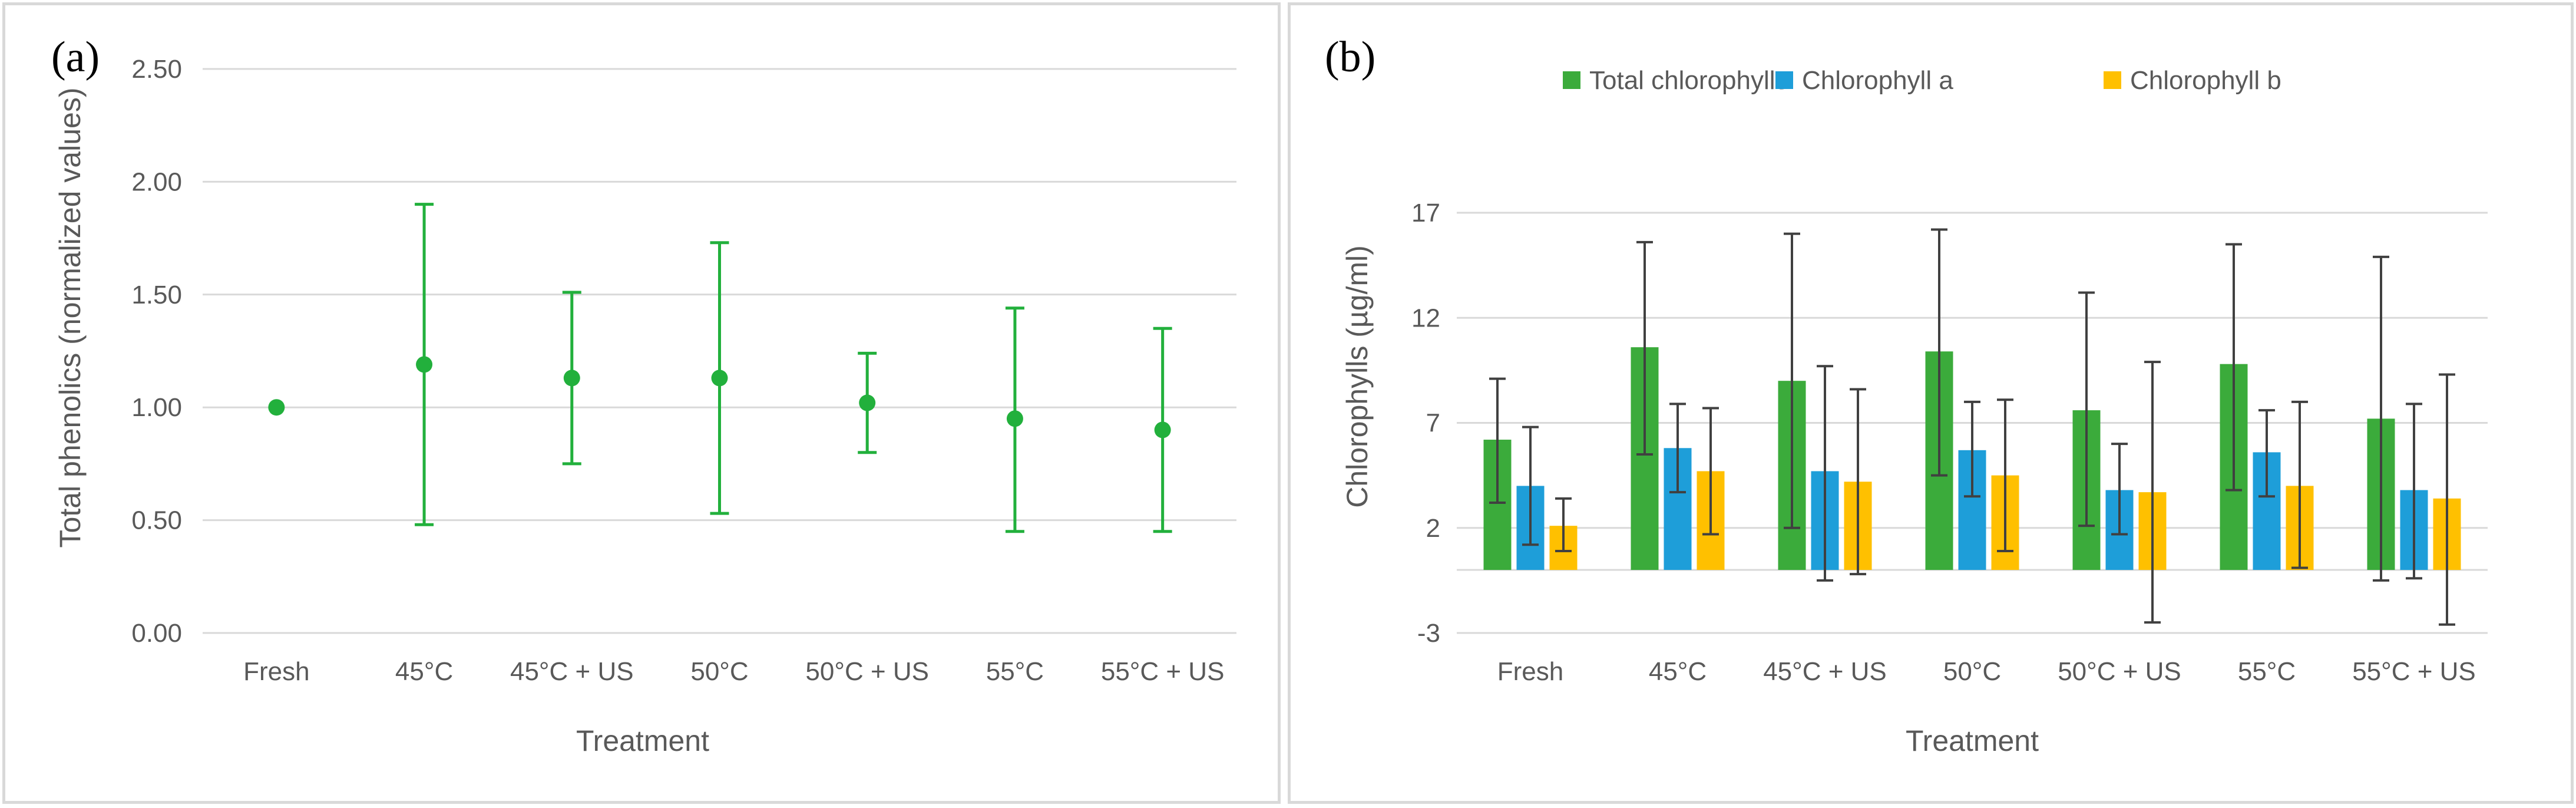 The height and width of the screenshot is (808, 2576). Describe the element at coordinates (2205, 80) in the screenshot. I see `legend-label: Chlorophyll b` at that location.